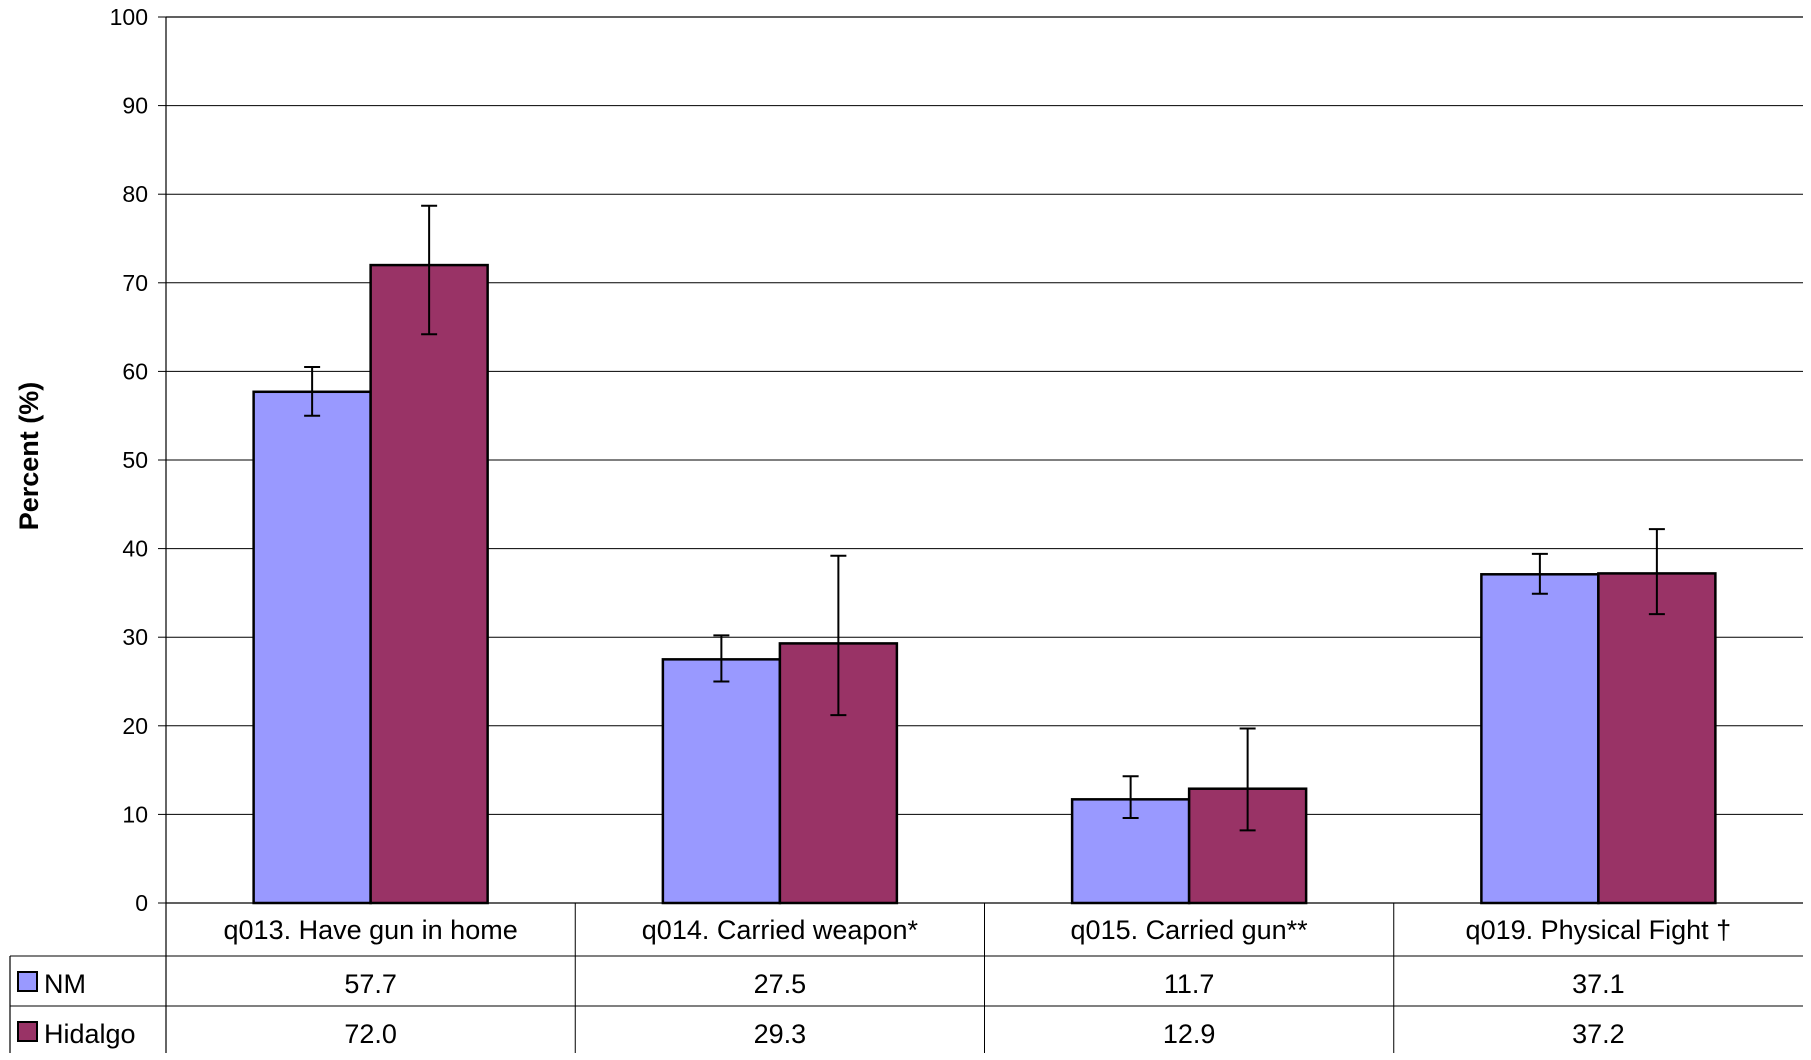 This screenshot has width=1811, height=1060. Describe the element at coordinates (90, 1034) in the screenshot. I see `legend-label-hidalgo: Hidalgo` at that location.